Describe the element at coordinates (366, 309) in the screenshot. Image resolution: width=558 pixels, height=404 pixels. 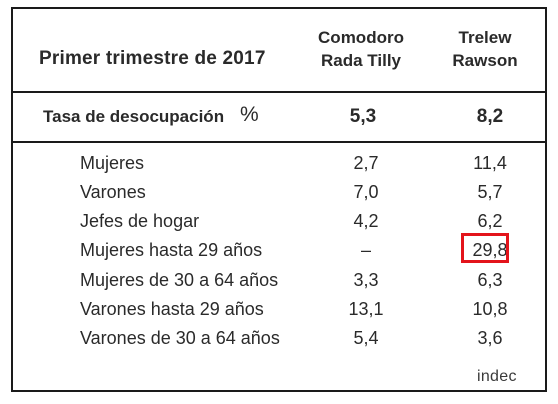
I see `cell-comodoro: 13,1` at that location.